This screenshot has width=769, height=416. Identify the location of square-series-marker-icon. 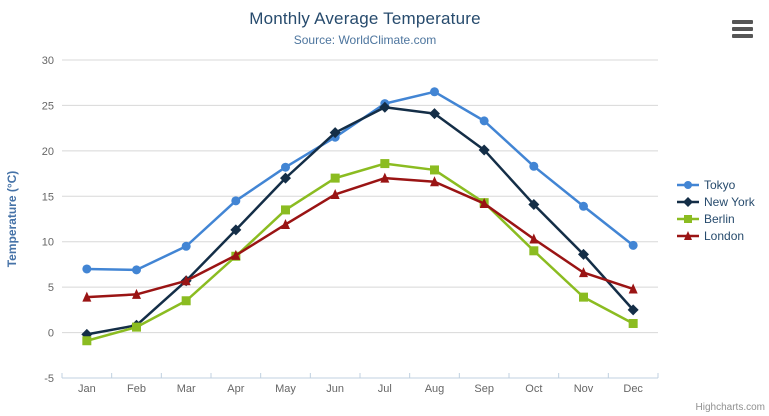
(688, 218).